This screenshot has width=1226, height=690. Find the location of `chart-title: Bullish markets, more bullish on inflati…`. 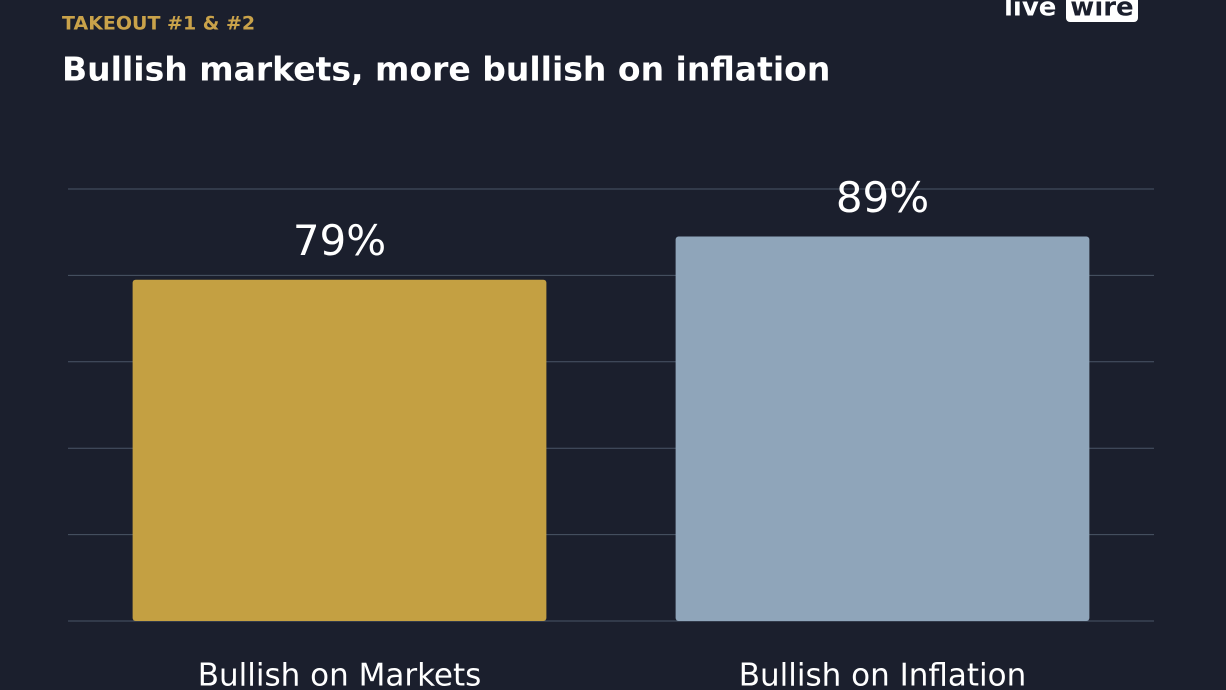

chart-title: Bullish markets, more bullish on inflati… is located at coordinates (446, 69).